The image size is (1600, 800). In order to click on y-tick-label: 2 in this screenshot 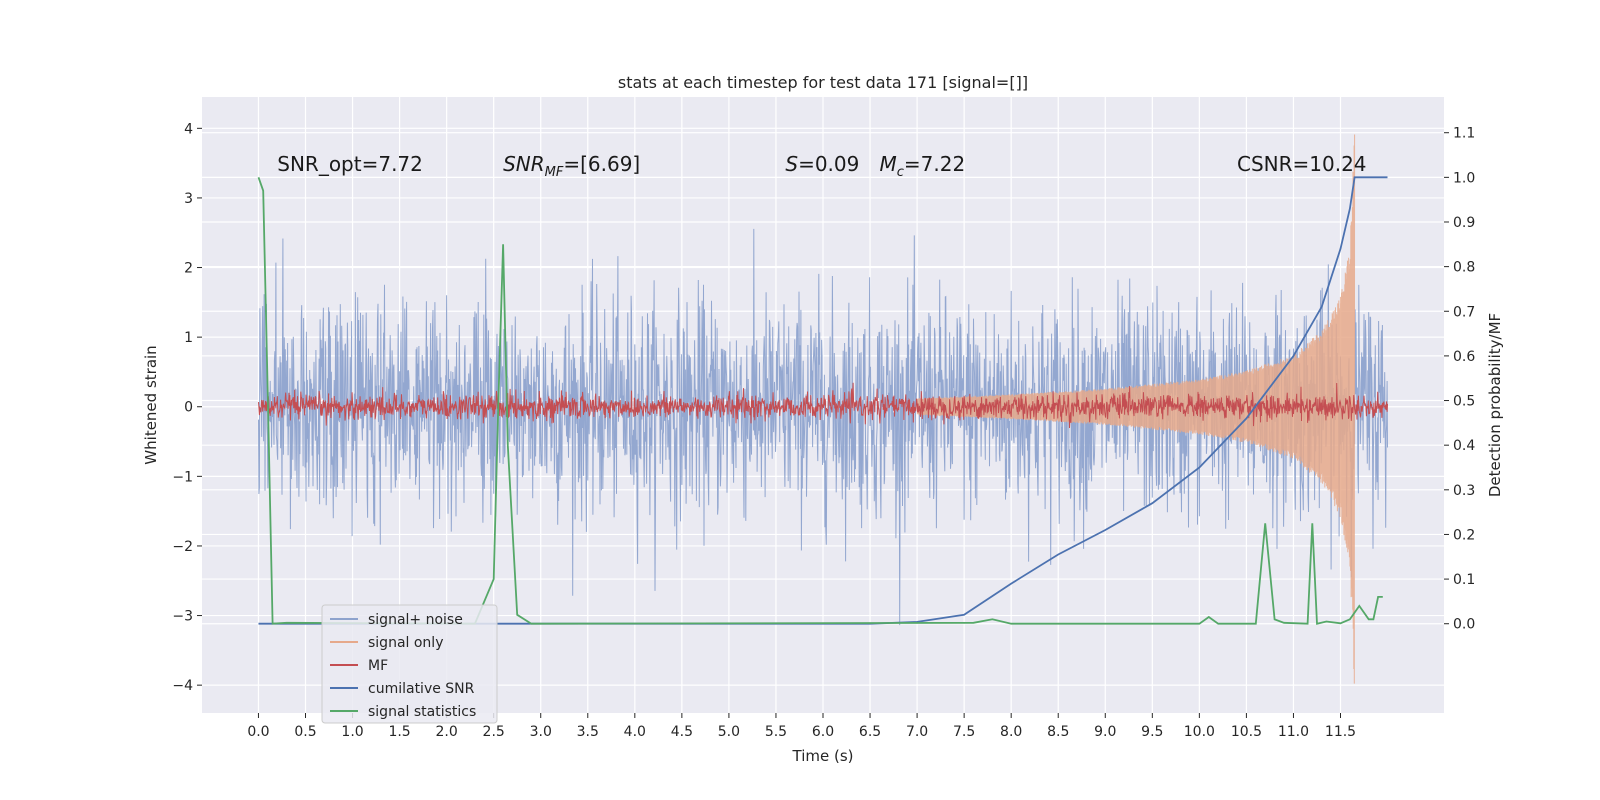, I will do `click(188, 269)`.